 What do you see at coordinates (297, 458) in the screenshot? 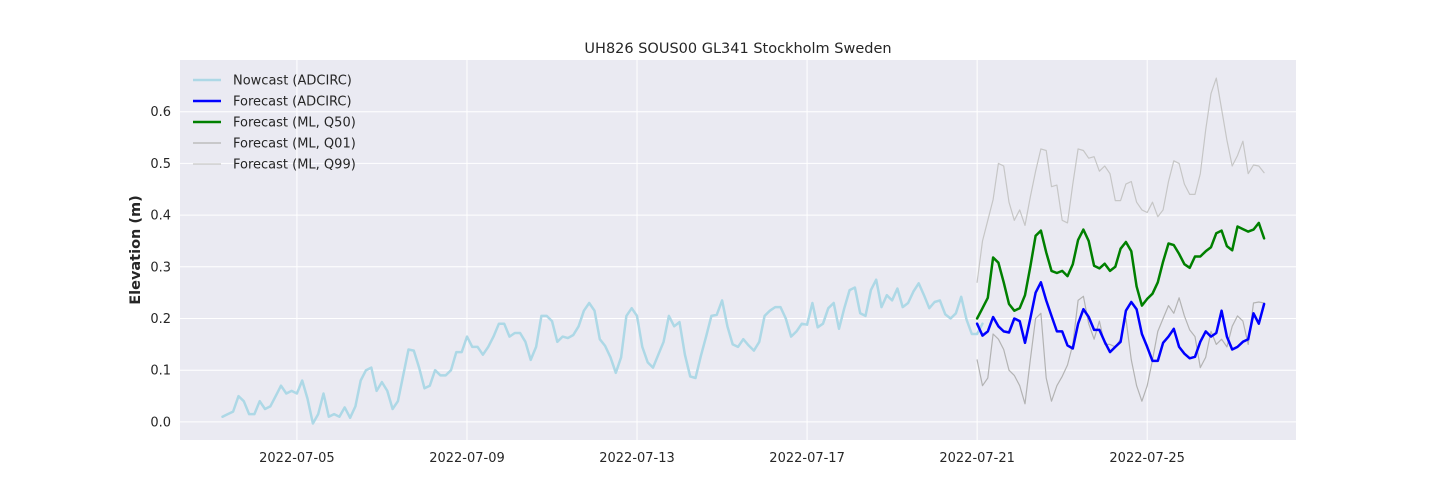
I see `x-tick-label: 2022-07-05` at bounding box center [297, 458].